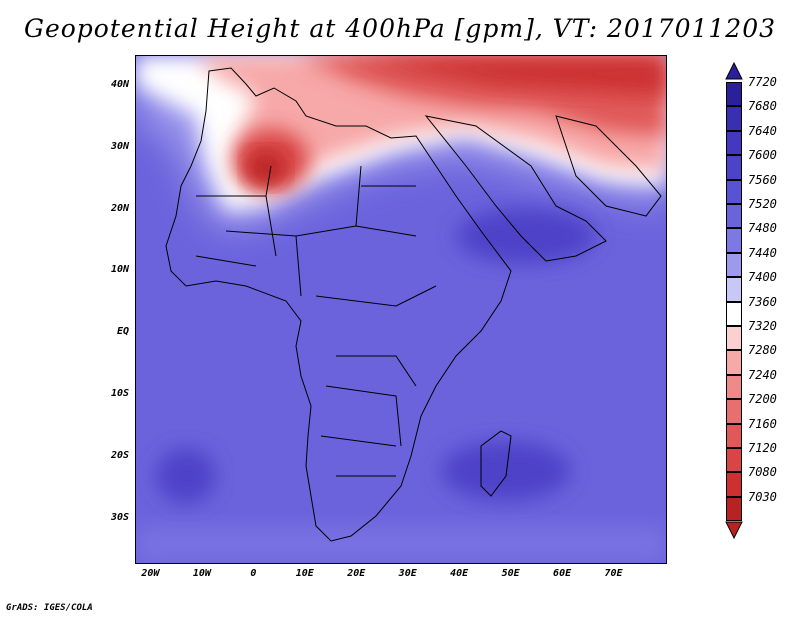 The height and width of the screenshot is (618, 800). What do you see at coordinates (762, 374) in the screenshot?
I see `legend-level-label: 7240` at bounding box center [762, 374].